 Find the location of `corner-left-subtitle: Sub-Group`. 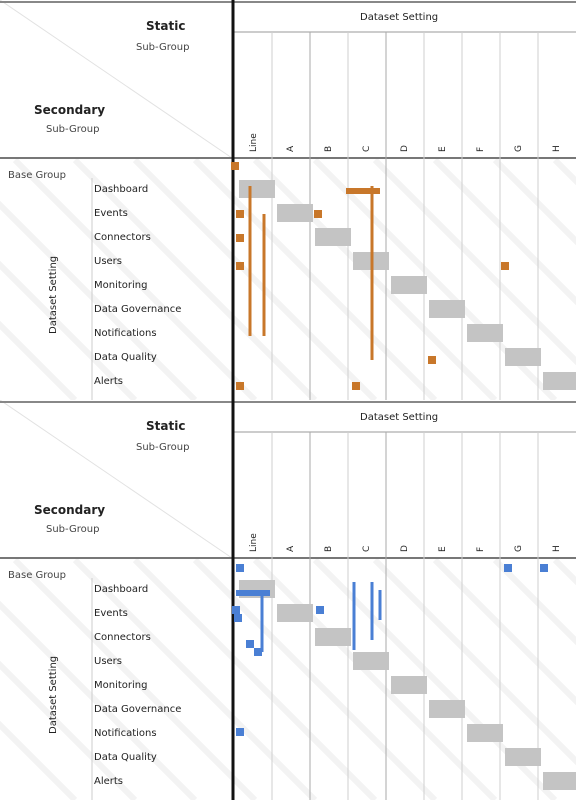

corner-left-subtitle: Sub-Group is located at coordinates (73, 529).